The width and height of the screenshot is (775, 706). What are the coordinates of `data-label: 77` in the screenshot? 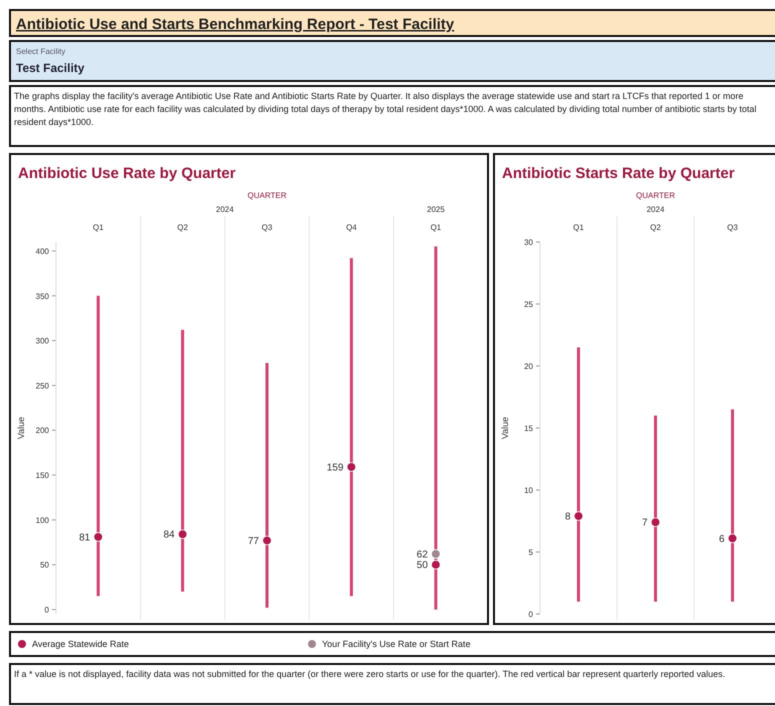 It's located at (254, 541).